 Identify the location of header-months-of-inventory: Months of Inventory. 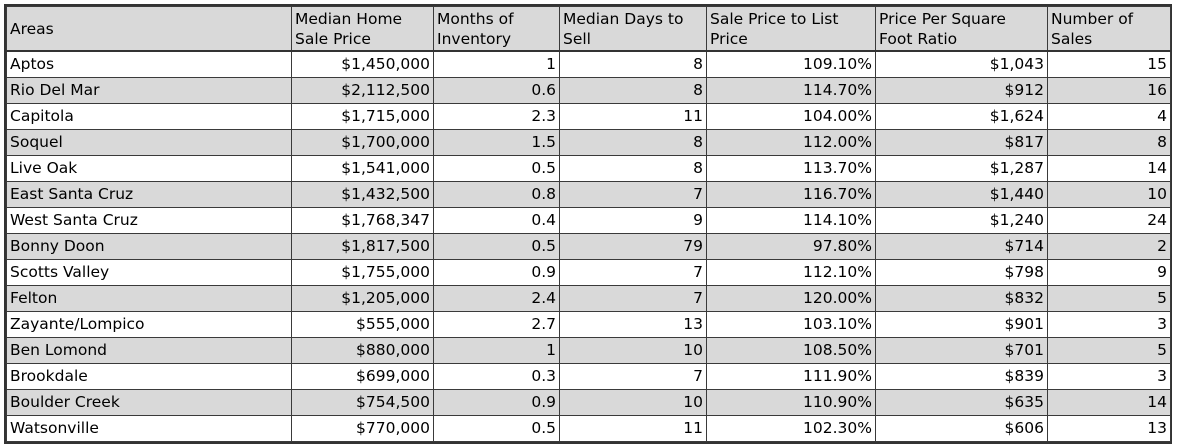
(496, 29).